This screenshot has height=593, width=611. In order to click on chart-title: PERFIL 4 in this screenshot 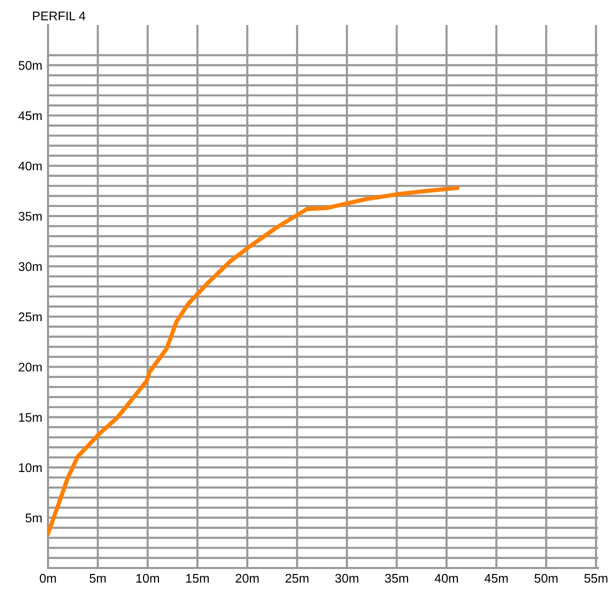, I will do `click(59, 16)`.